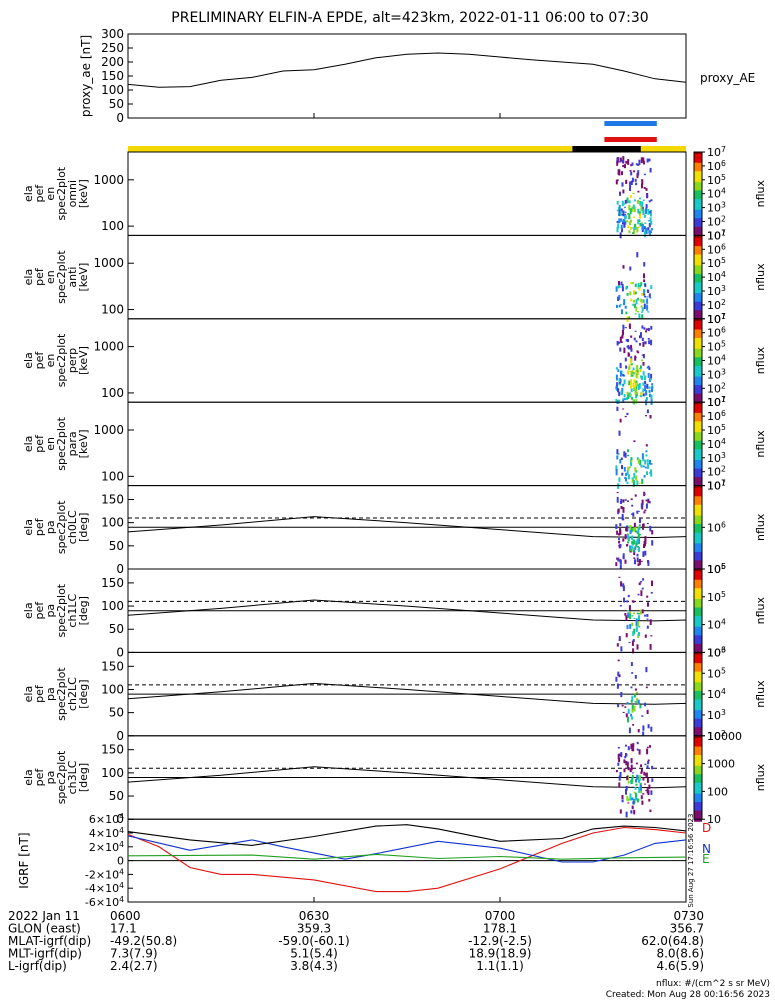 The height and width of the screenshot is (1000, 775). Describe the element at coordinates (112, 500) in the screenshot. I see `pa-ytick-label: 150` at that location.